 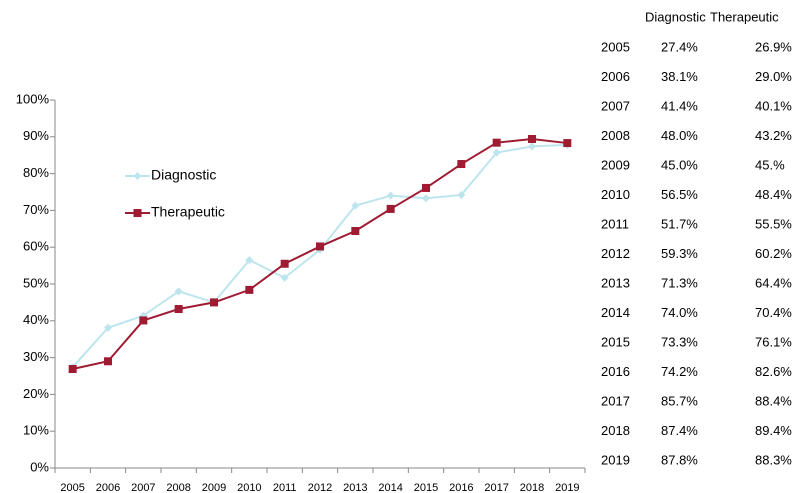 What do you see at coordinates (679, 400) in the screenshot?
I see `table-cell: 85.7%` at bounding box center [679, 400].